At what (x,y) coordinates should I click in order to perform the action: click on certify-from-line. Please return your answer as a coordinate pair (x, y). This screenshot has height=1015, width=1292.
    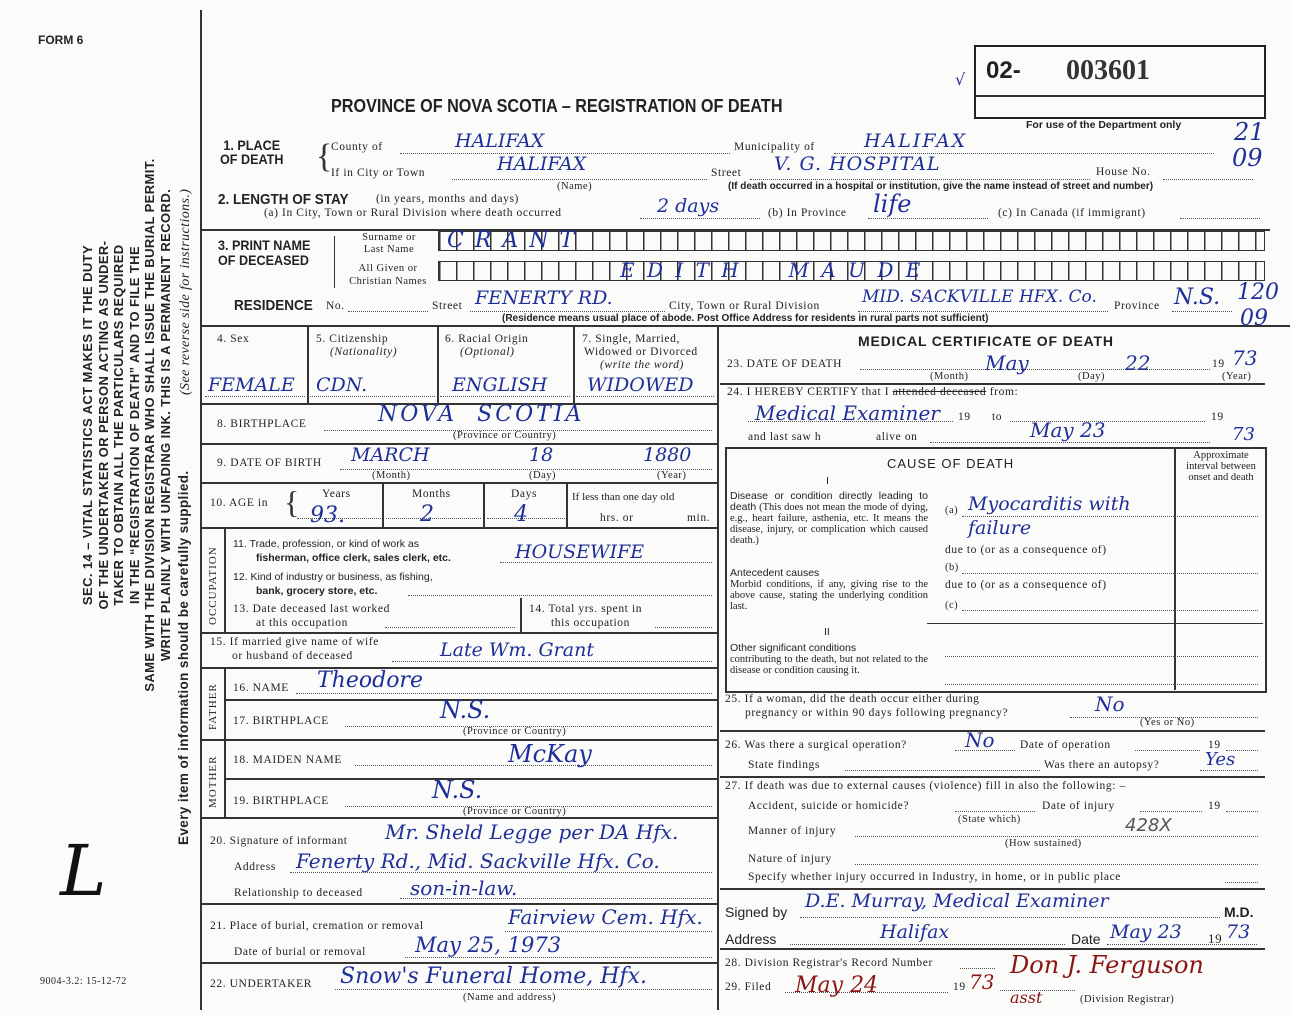
    Looking at the image, I should click on (850, 421).